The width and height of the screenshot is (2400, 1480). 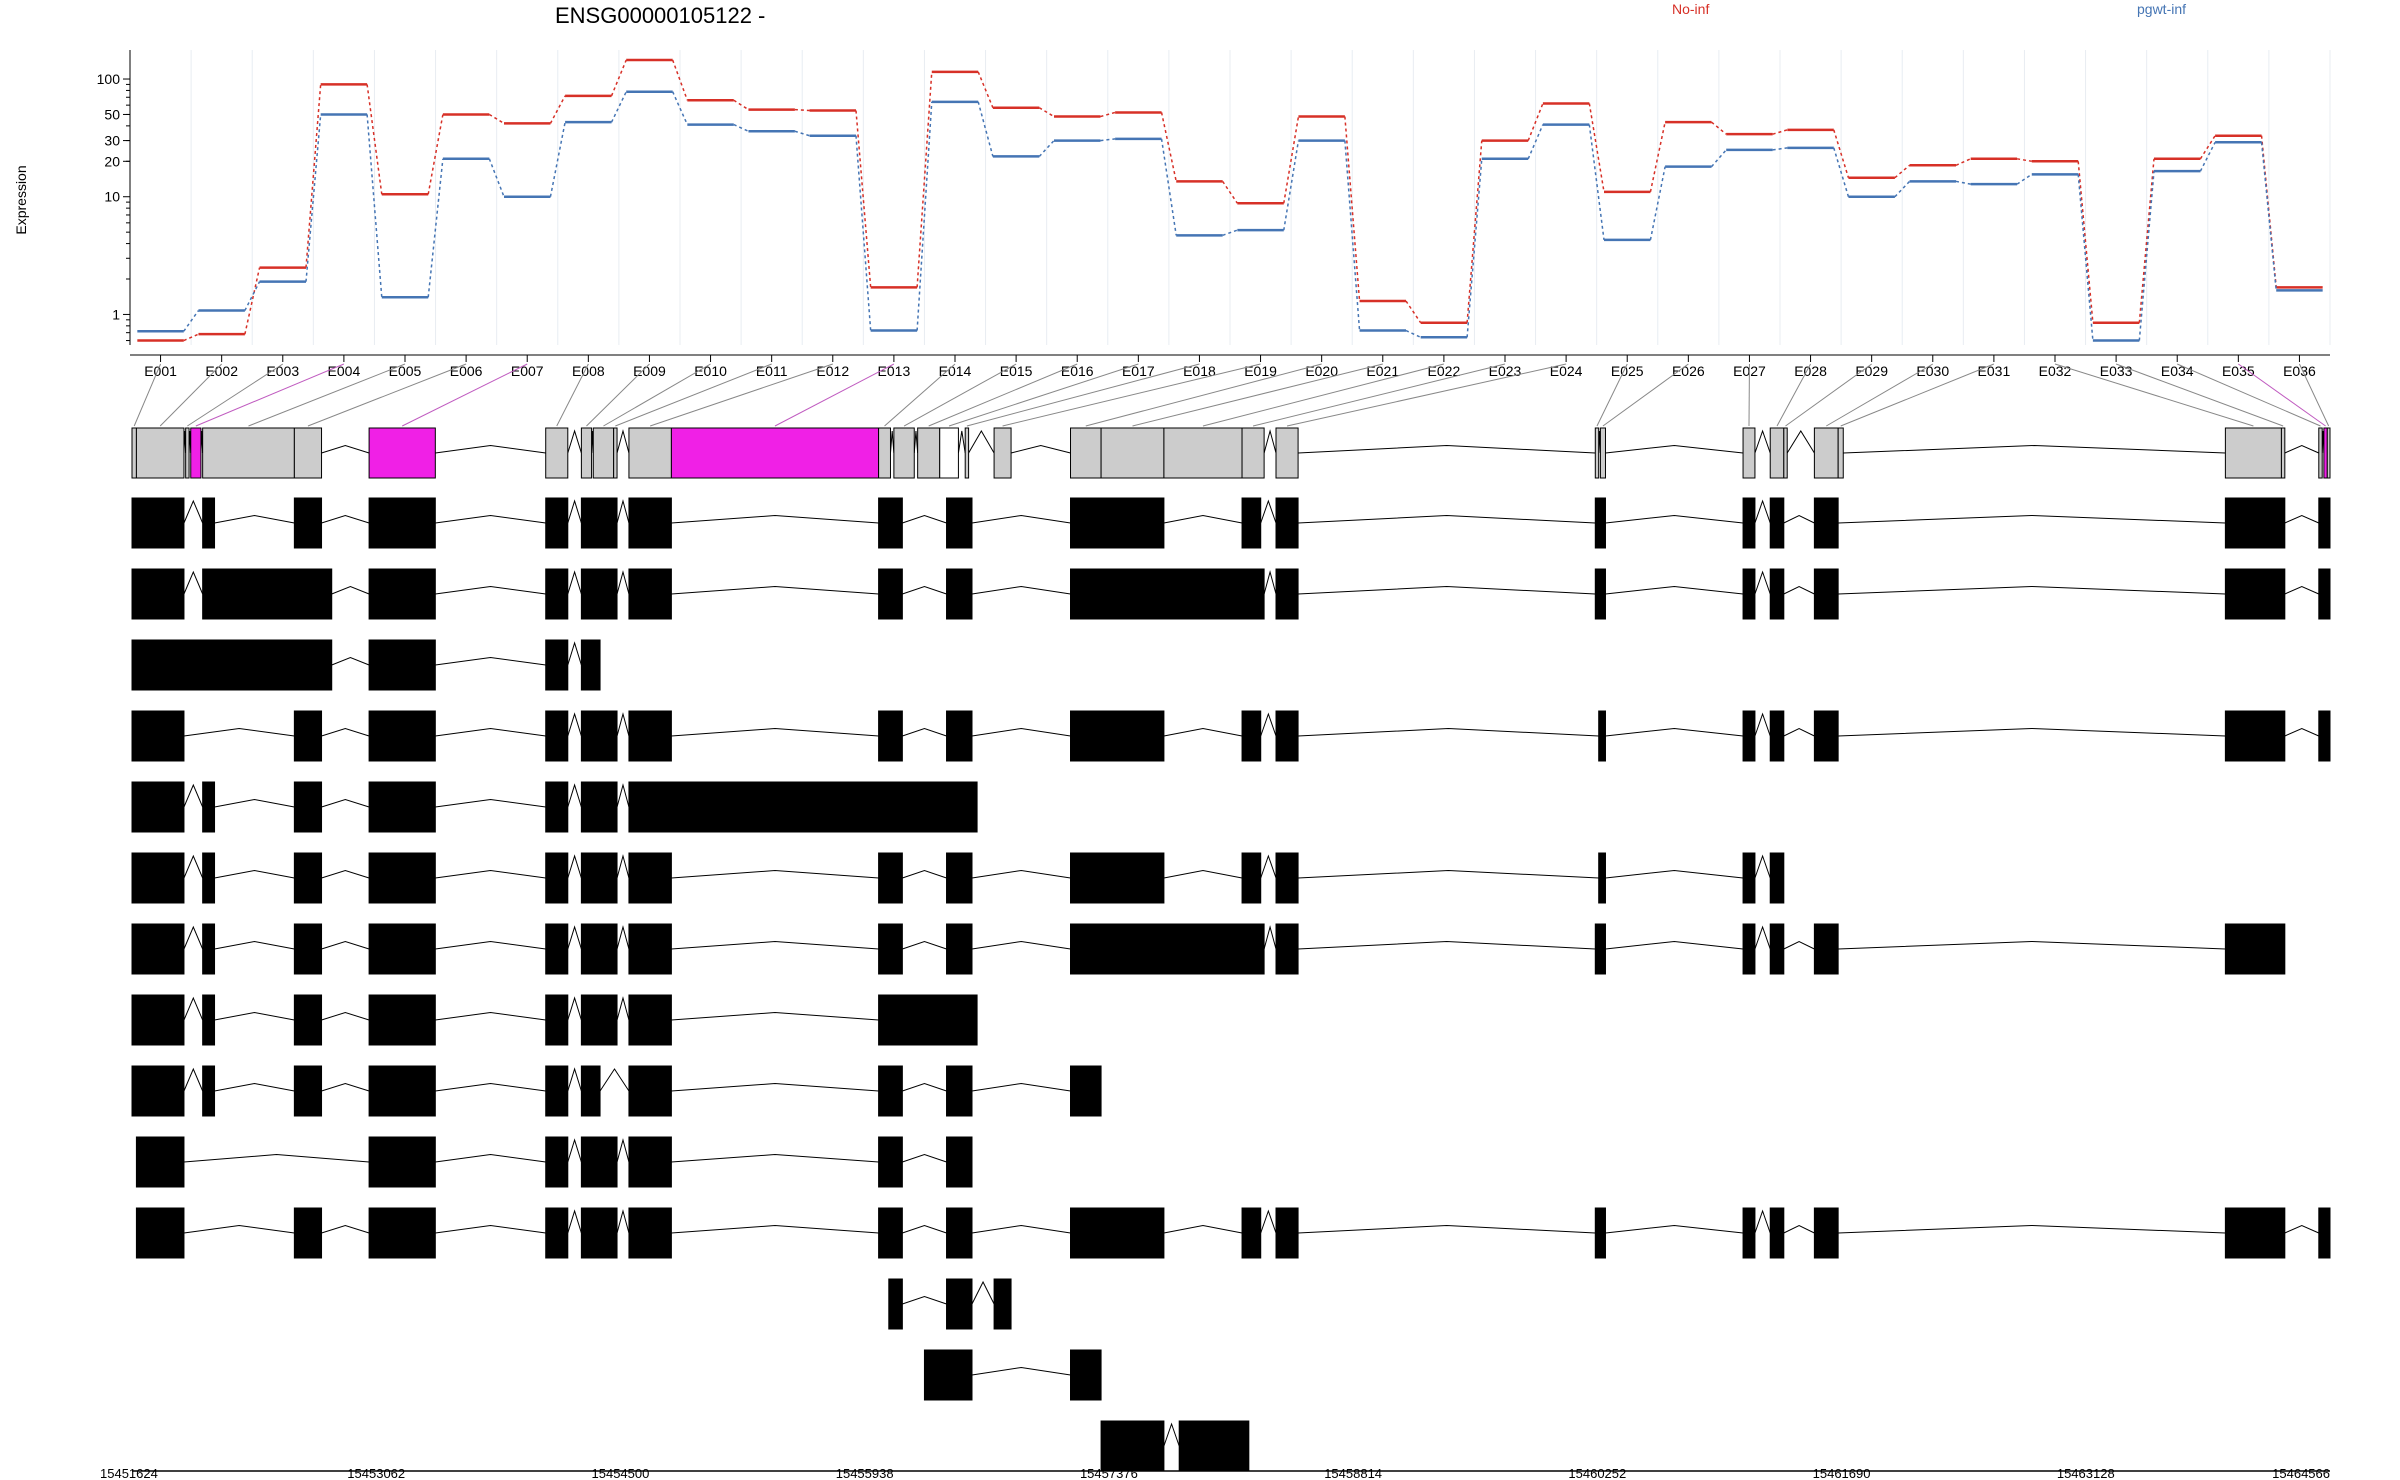 What do you see at coordinates (1932, 371) in the screenshot?
I see `x-tick-label: E030` at bounding box center [1932, 371].